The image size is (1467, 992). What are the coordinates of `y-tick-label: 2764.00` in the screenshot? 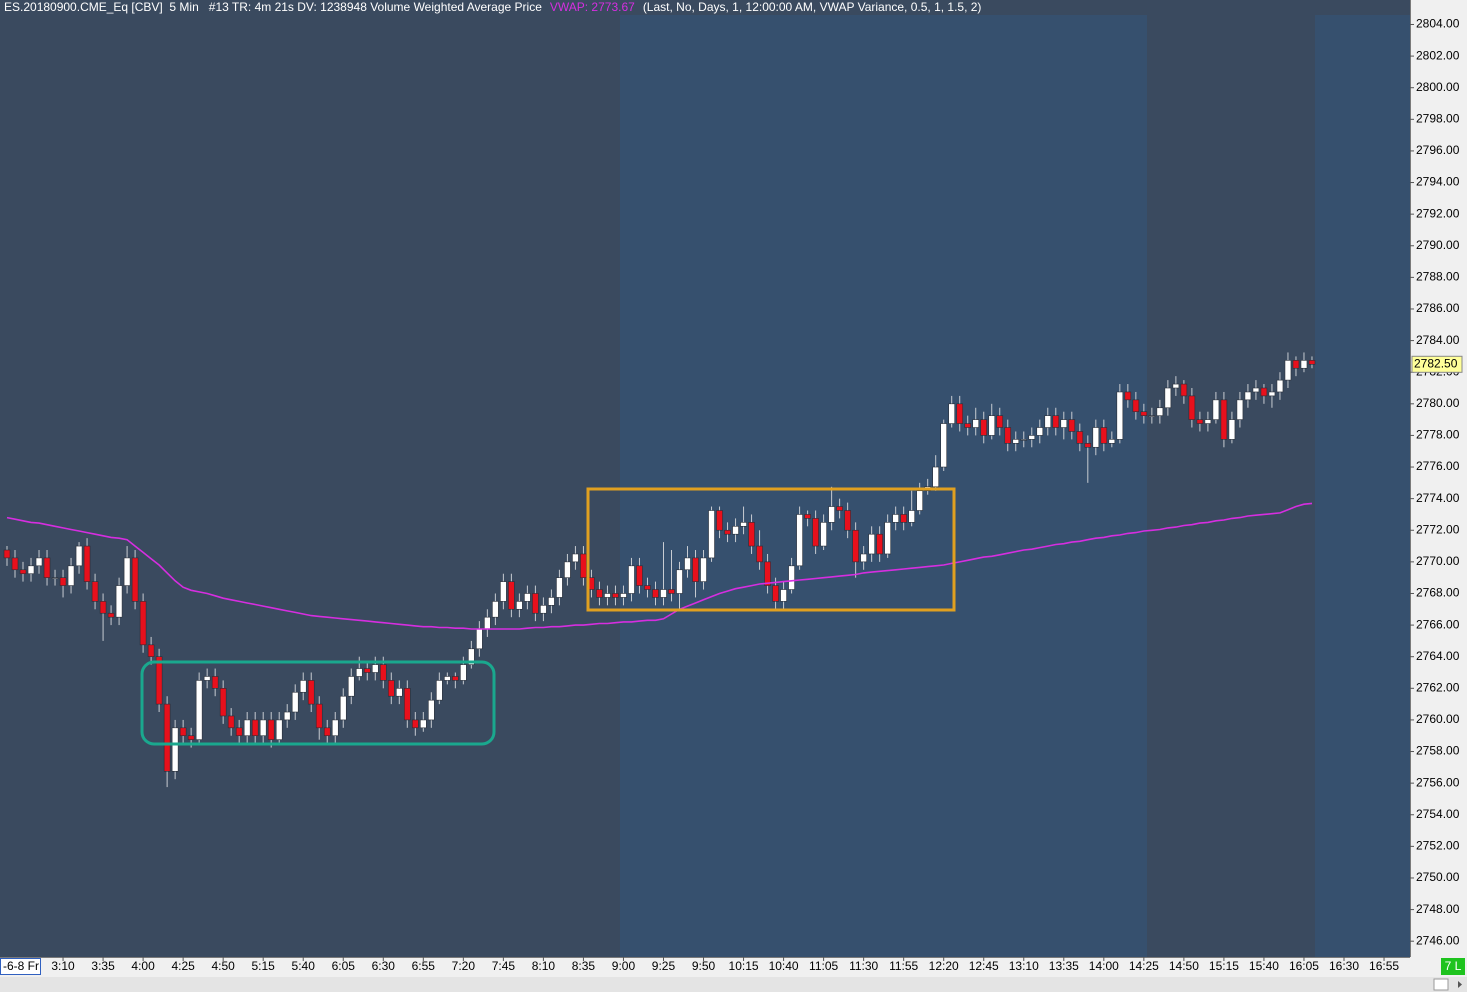 It's located at (1438, 656).